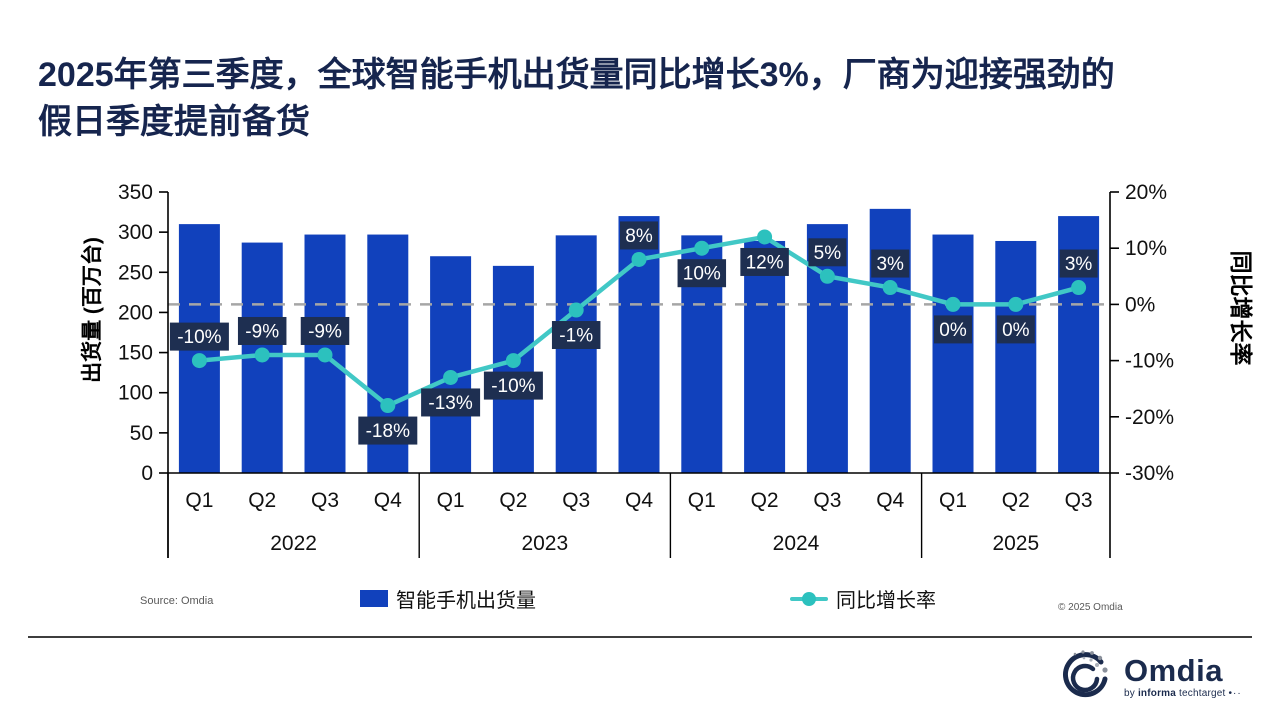 This screenshot has width=1280, height=720. What do you see at coordinates (135, 272) in the screenshot?
I see `left-axis-tick-label: 250` at bounding box center [135, 272].